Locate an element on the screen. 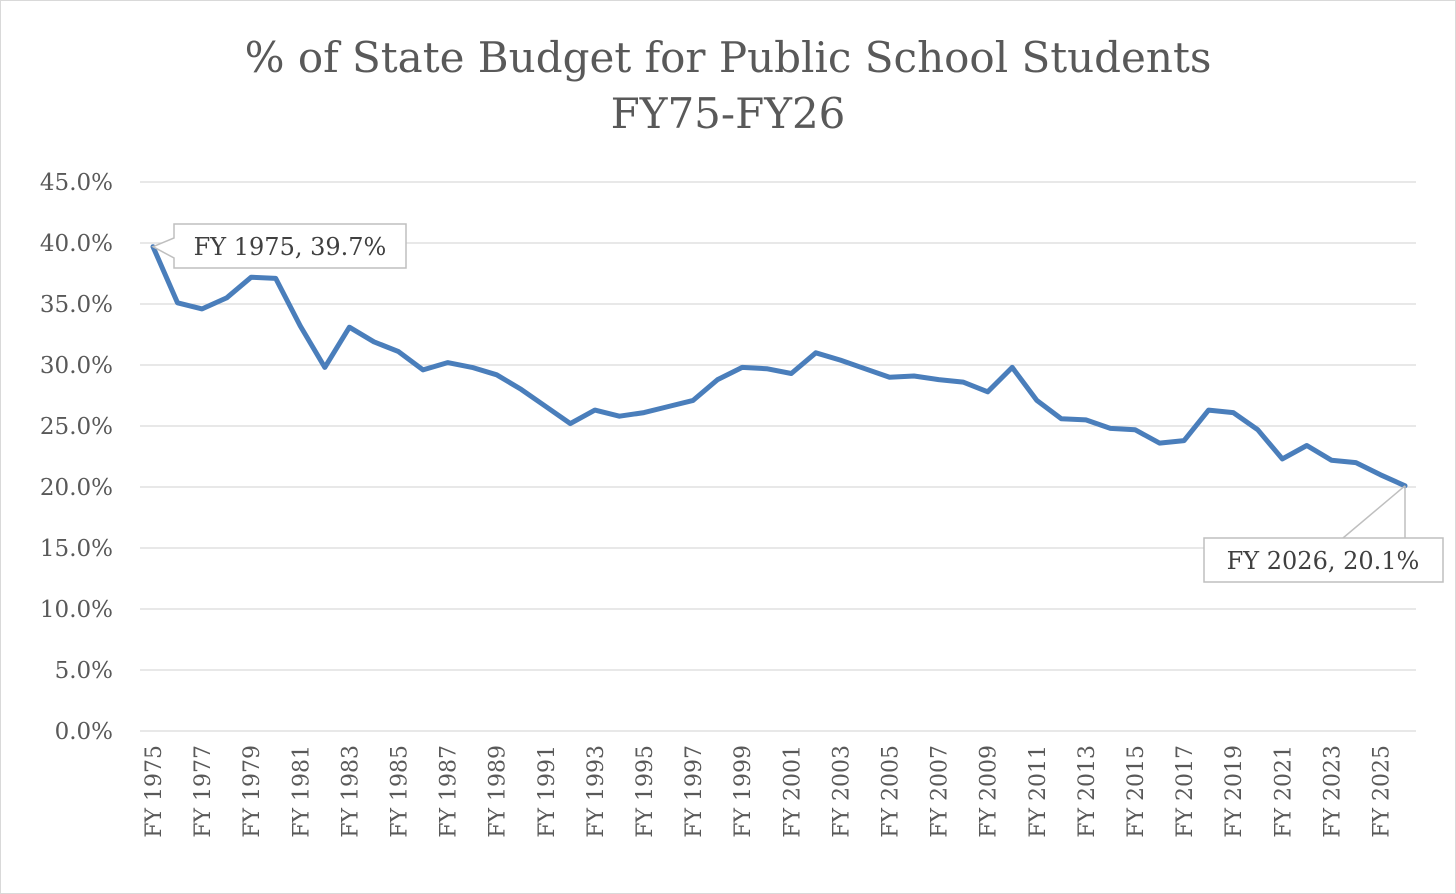 The width and height of the screenshot is (1456, 894). y-tick-label: 0.0% is located at coordinates (84, 732).